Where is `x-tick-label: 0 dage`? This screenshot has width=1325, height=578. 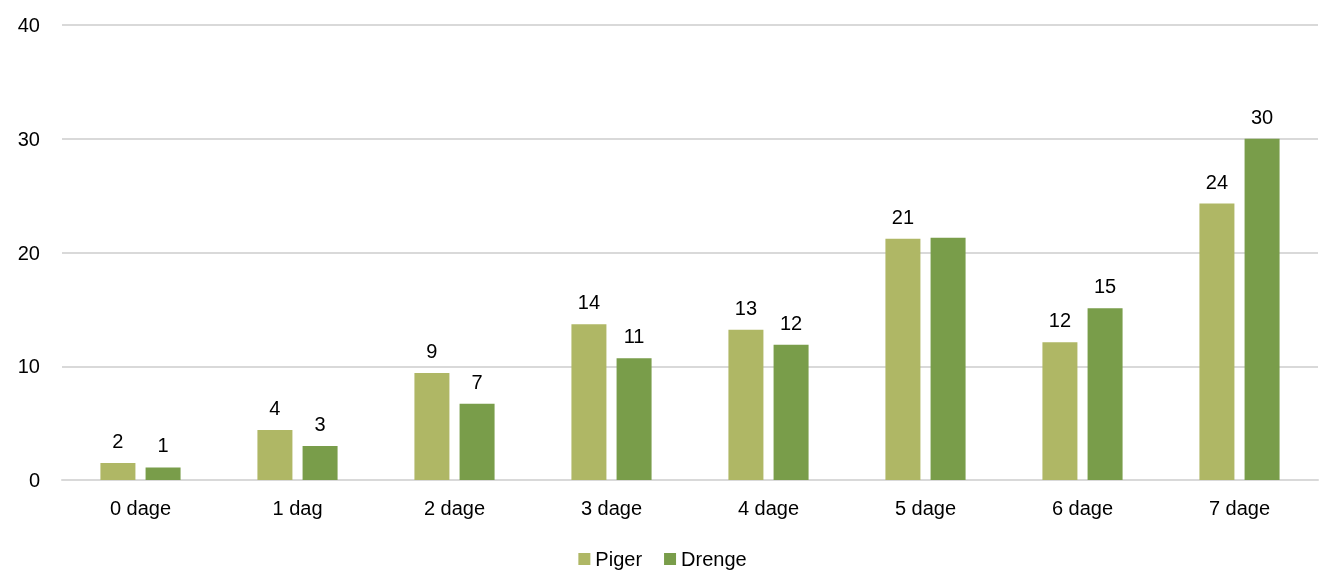
x-tick-label: 0 dage is located at coordinates (140, 508).